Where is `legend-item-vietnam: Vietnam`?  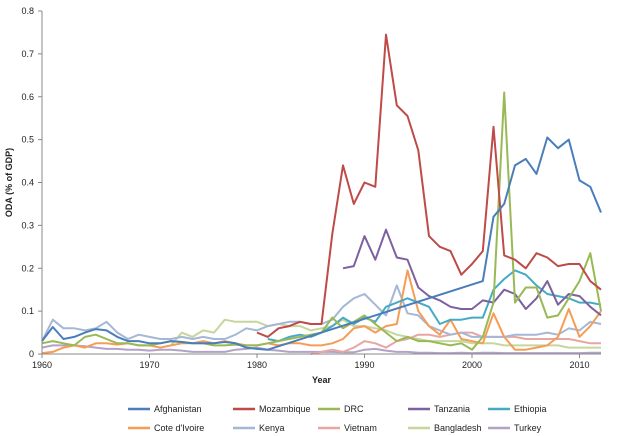
legend-item-vietnam: Vietnam is located at coordinates (347, 428).